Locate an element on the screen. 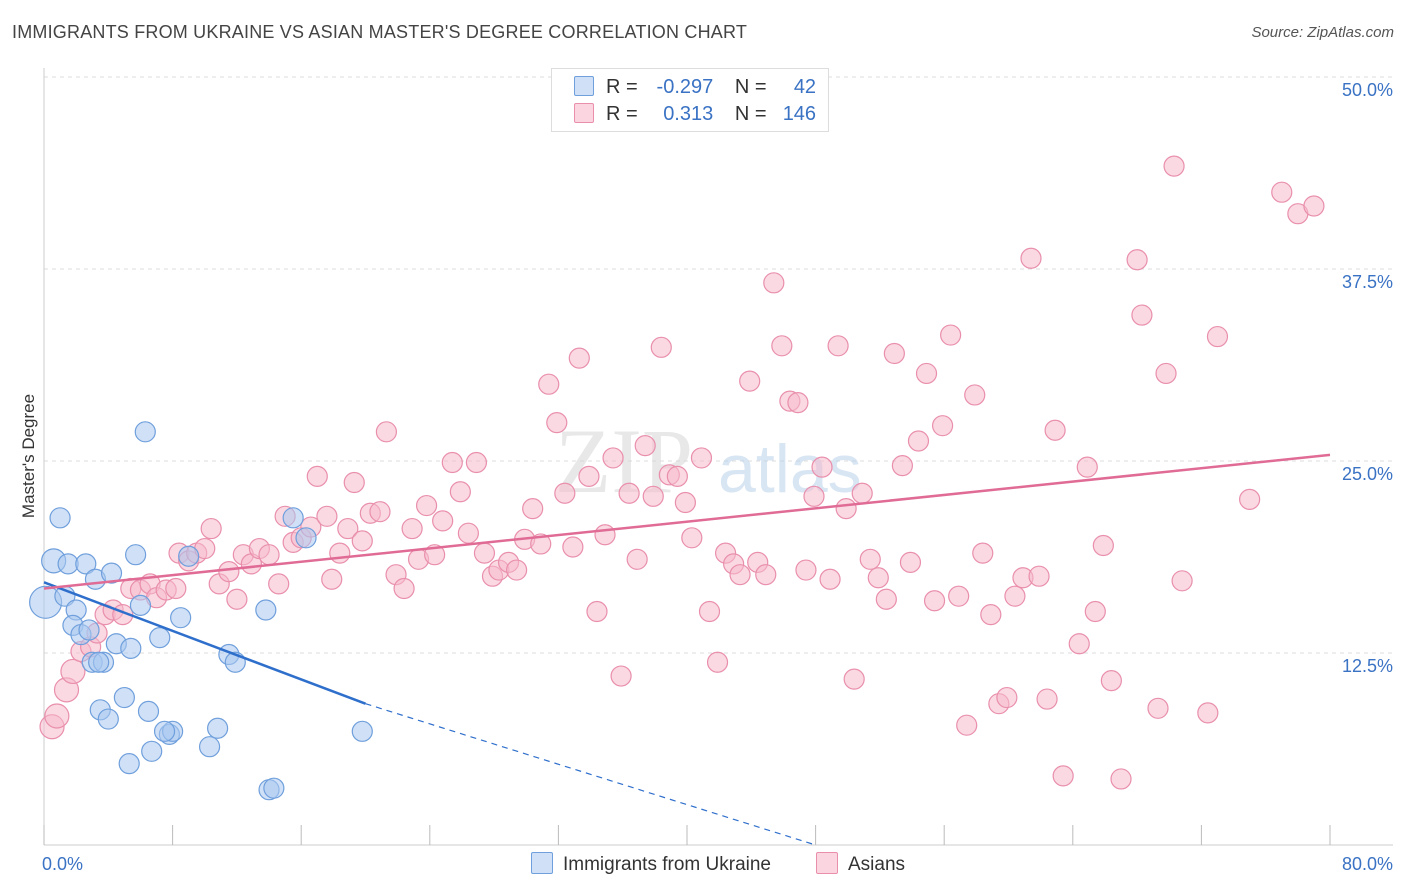  bottom-legend-swatch-asians is located at coordinates (827, 863).